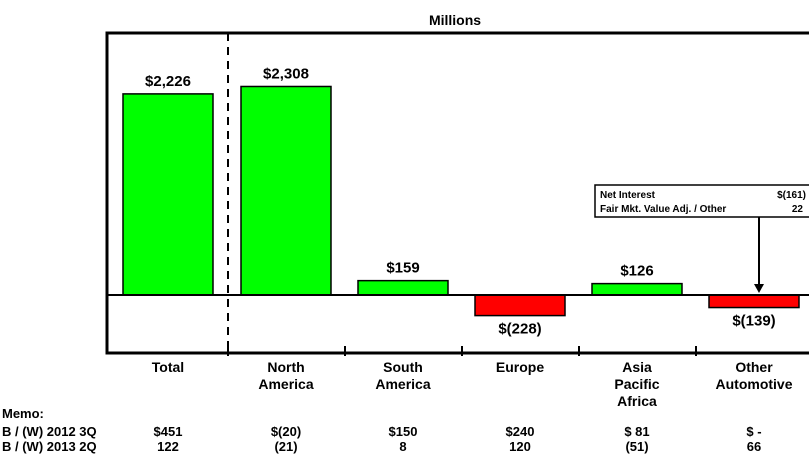 This screenshot has height=470, width=809. I want to click on callout-label: Fair Mkt. Value Adj. / Other, so click(663, 209).